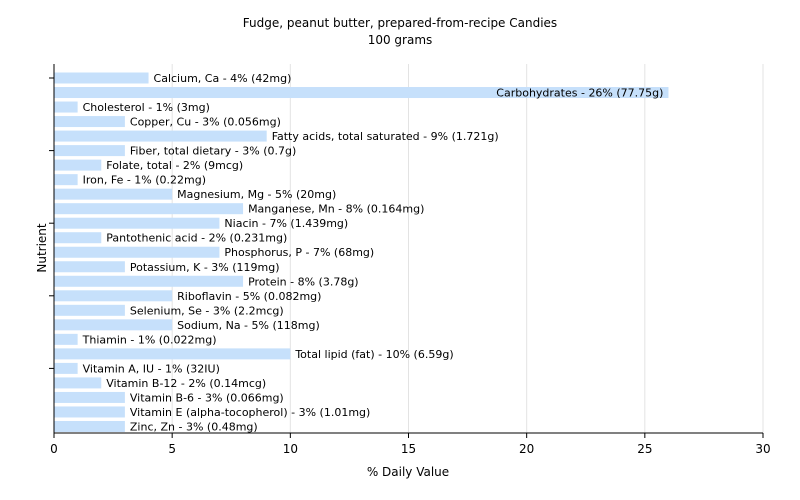  Describe the element at coordinates (186, 383) in the screenshot. I see `bar-label: Vitamin B-12 - 2% (0.14mcg)` at that location.